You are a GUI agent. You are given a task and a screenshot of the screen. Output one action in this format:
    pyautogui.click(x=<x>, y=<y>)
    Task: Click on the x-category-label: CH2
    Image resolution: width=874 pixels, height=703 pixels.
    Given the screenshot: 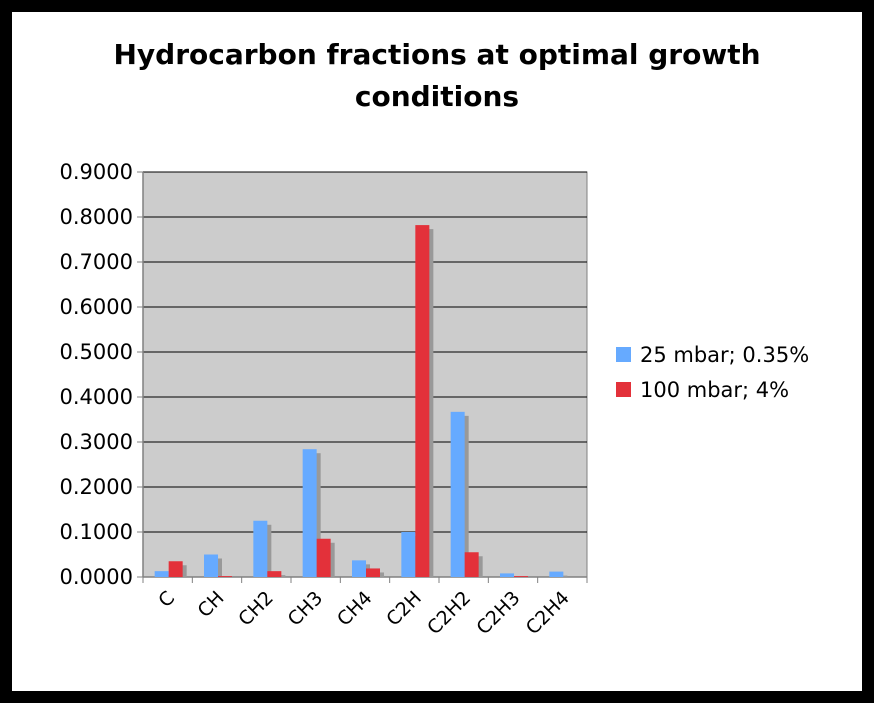 What is the action you would take?
    pyautogui.click(x=256, y=609)
    